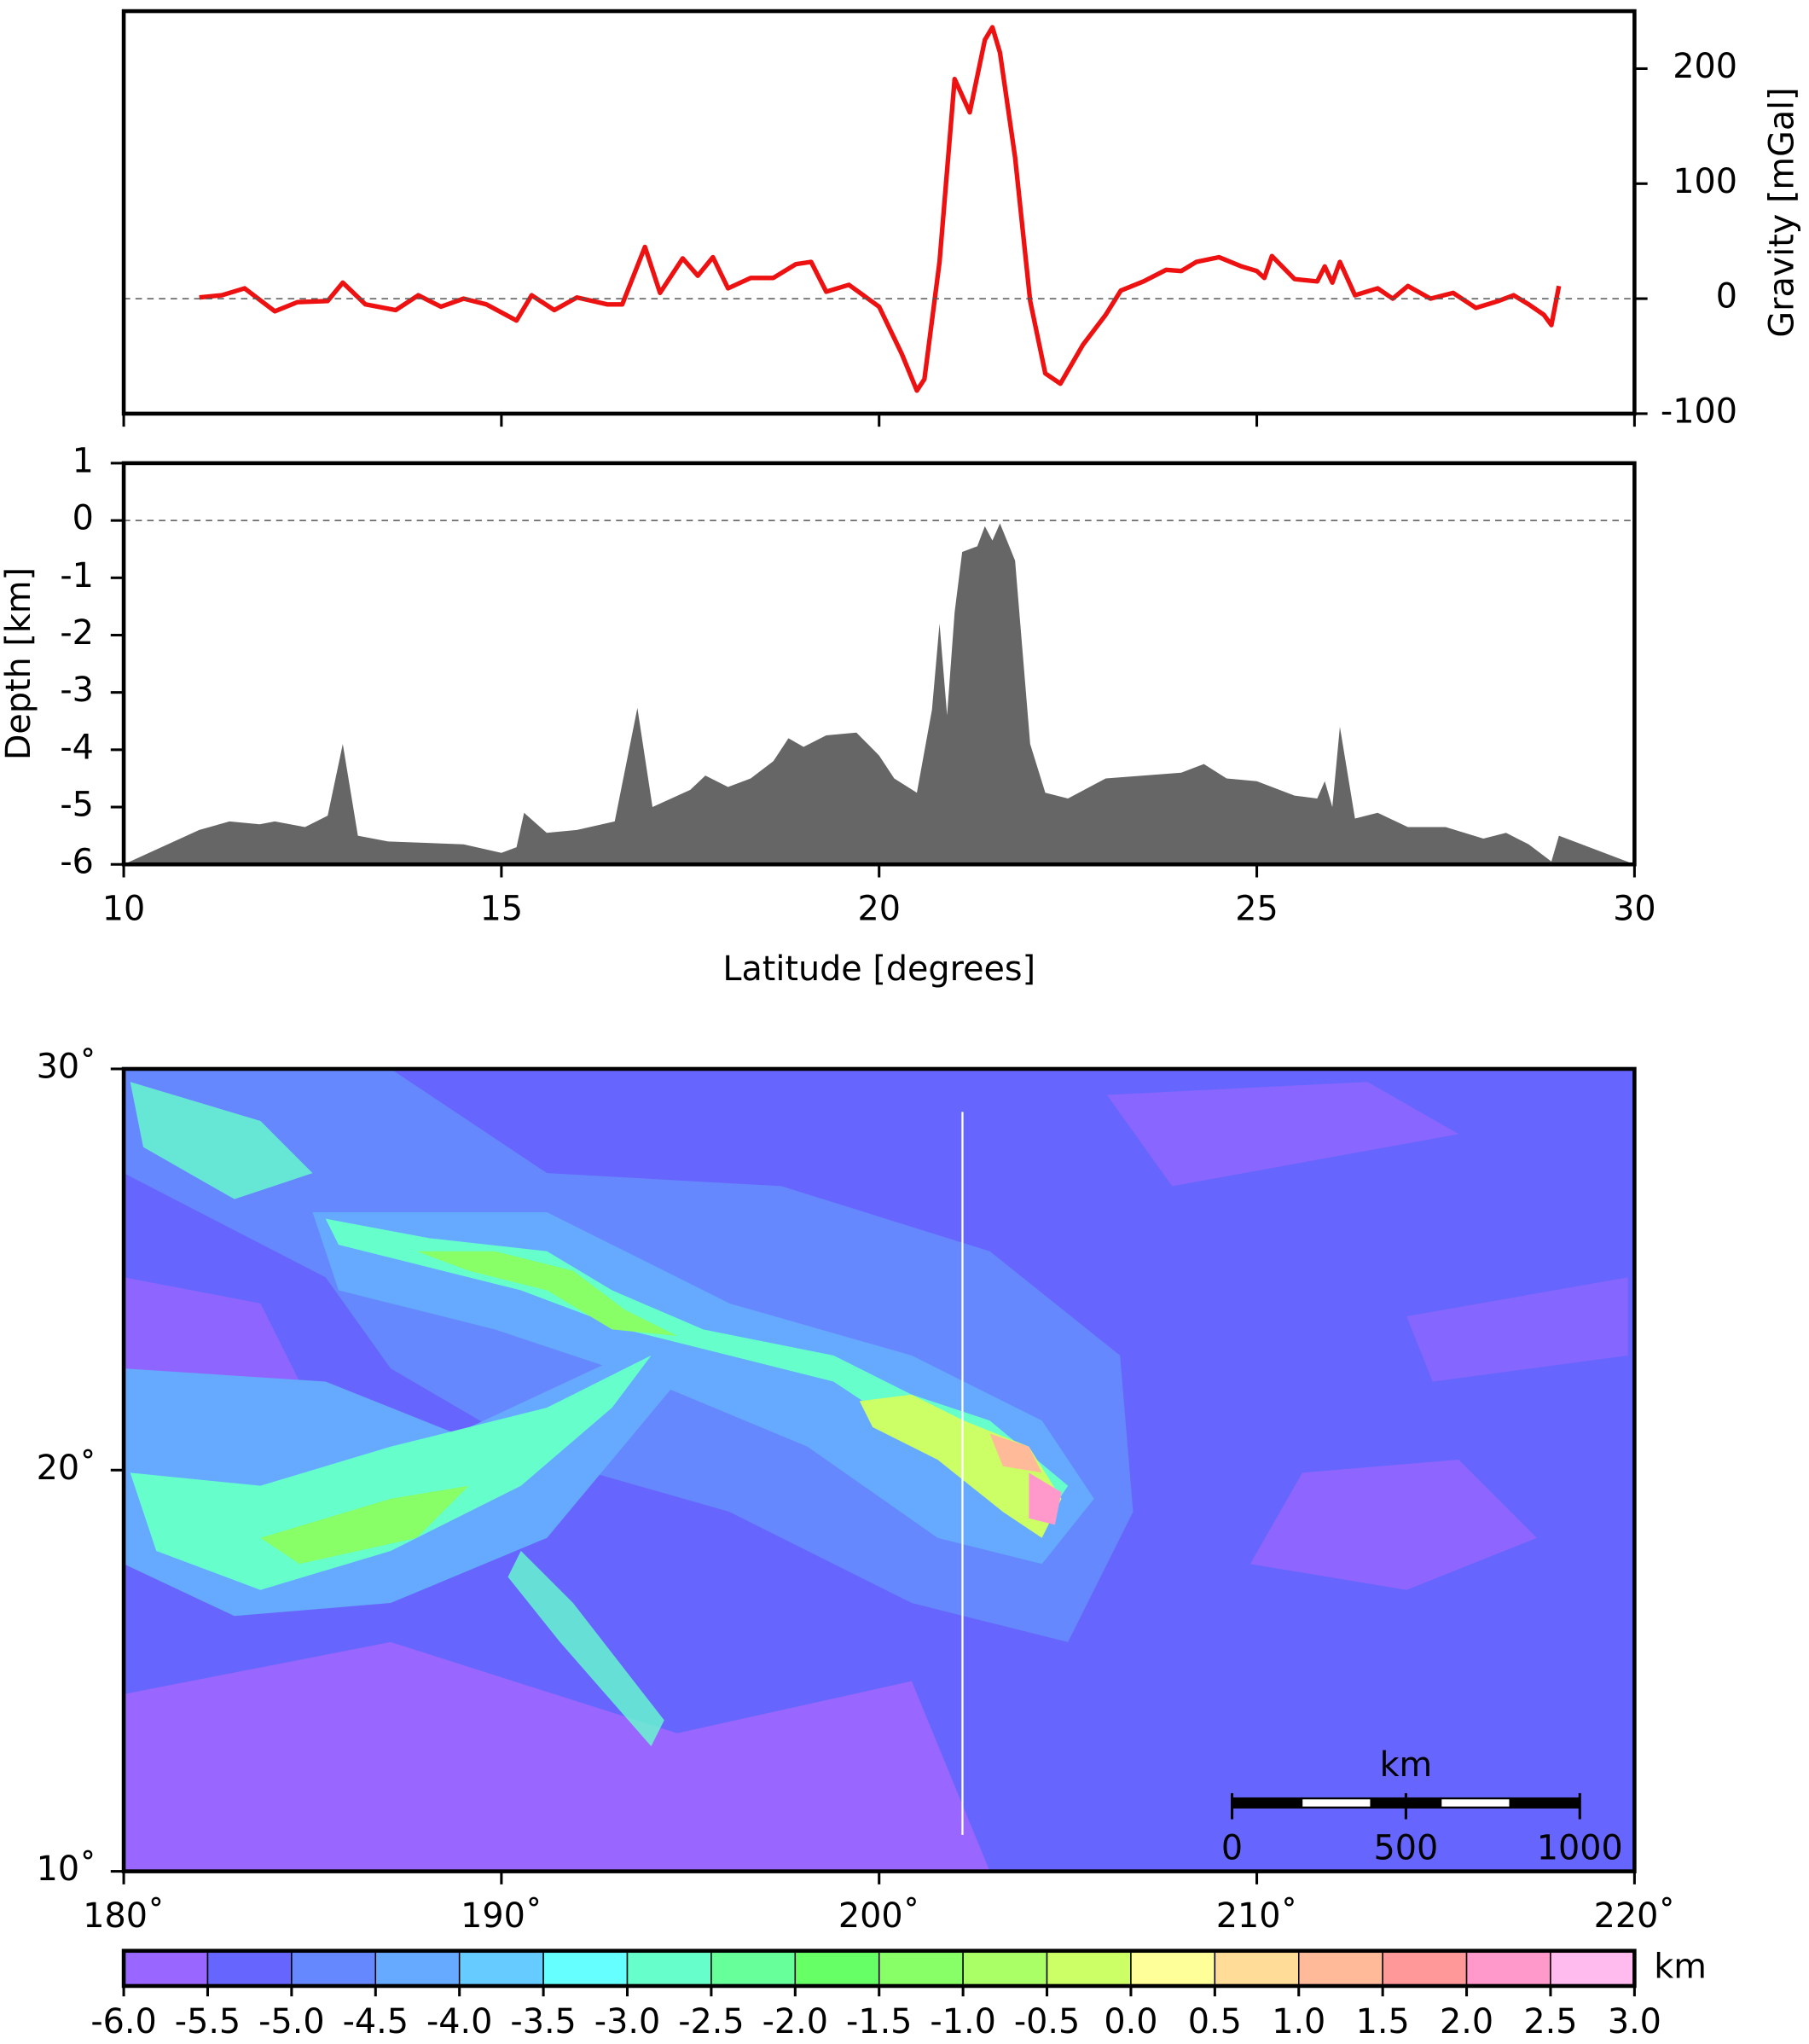 This screenshot has width=1809, height=2044. Describe the element at coordinates (1782, 212) in the screenshot. I see `y-axis-label: Gravity [mGal]` at that location.